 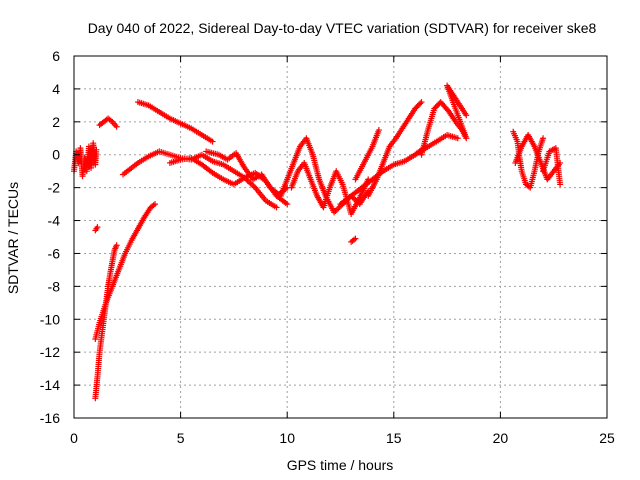 What do you see at coordinates (50, 352) in the screenshot?
I see `y-tick-label: -12` at bounding box center [50, 352].